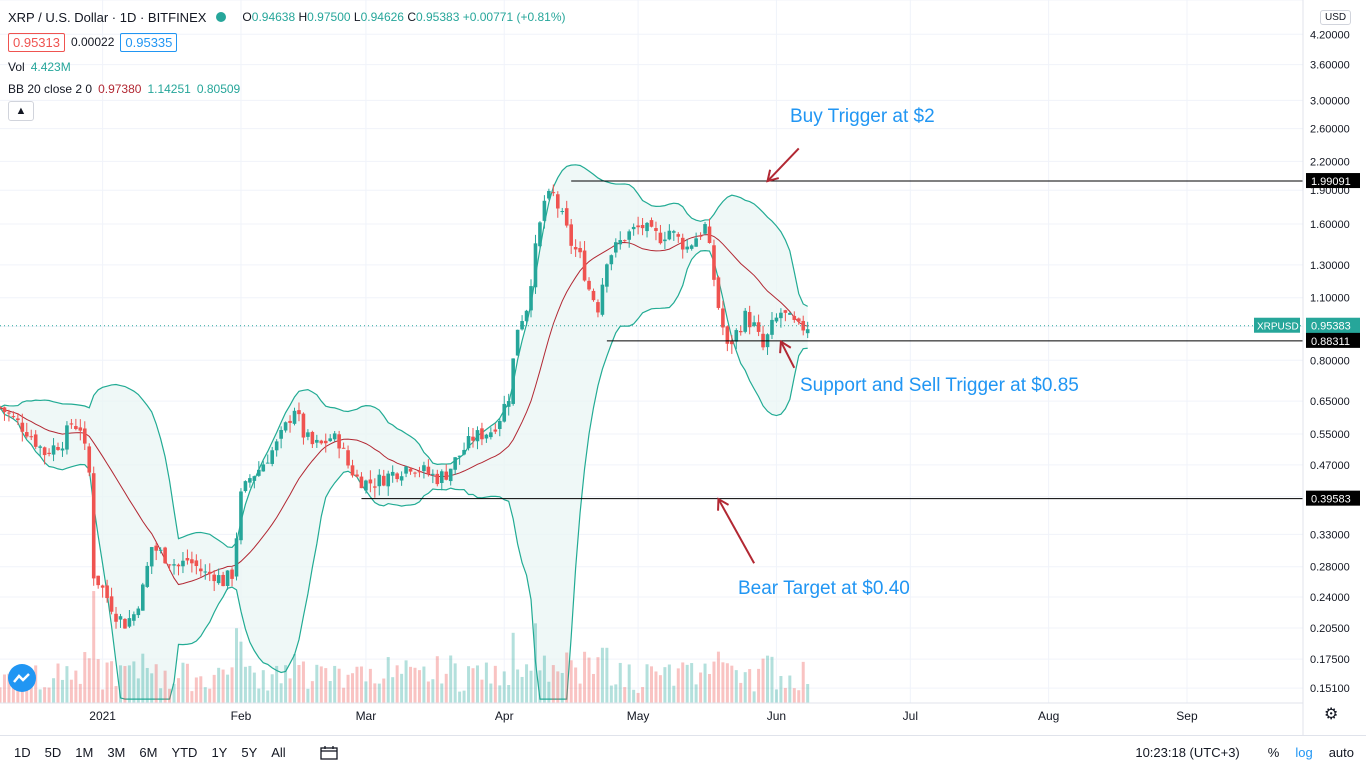 The height and width of the screenshot is (769, 1366). What do you see at coordinates (21, 111) in the screenshot?
I see `chevron-up-icon: ▲` at bounding box center [21, 111].